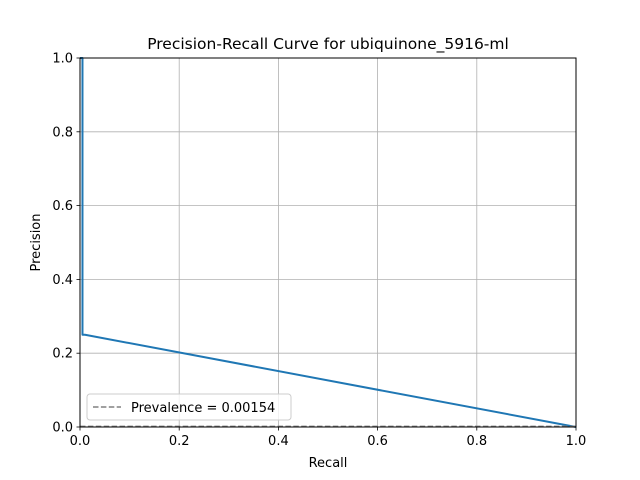  I want to click on x-tick-label: 0.4, so click(278, 441).